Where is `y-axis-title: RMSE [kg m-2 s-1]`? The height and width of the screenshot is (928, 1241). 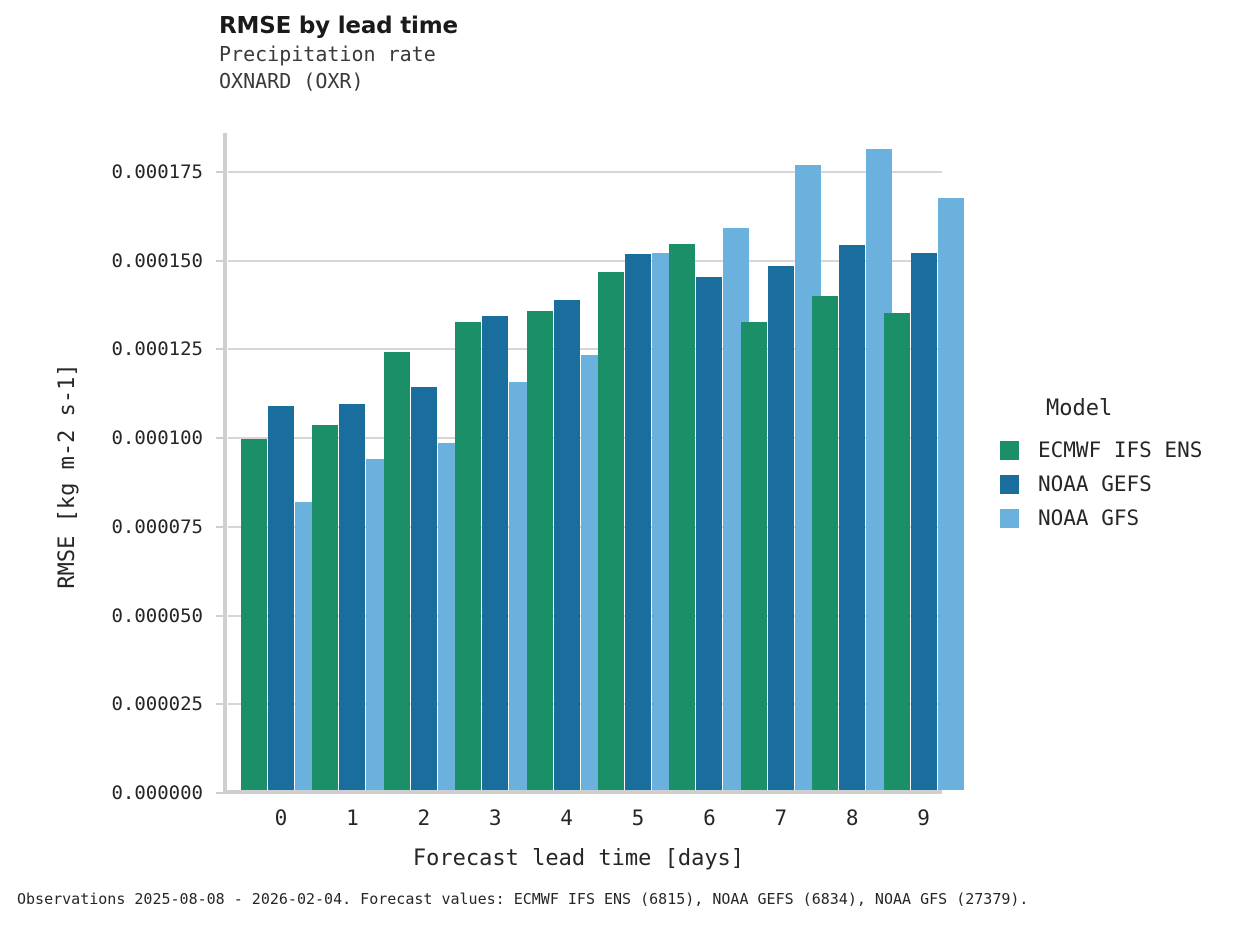
y-axis-title: RMSE [kg m-2 s-1] is located at coordinates (67, 476).